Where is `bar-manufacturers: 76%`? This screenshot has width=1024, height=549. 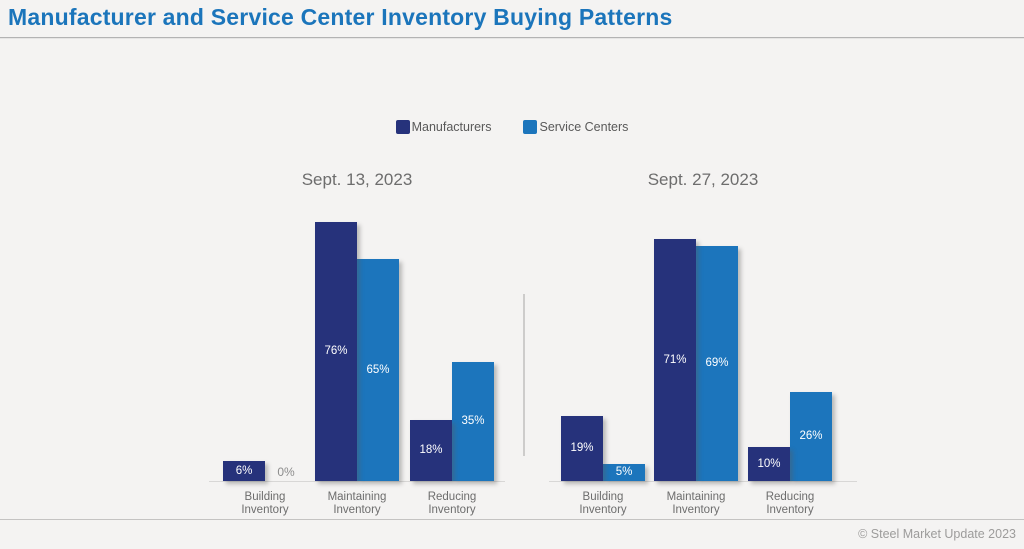
bar-manufacturers: 76% is located at coordinates (336, 351).